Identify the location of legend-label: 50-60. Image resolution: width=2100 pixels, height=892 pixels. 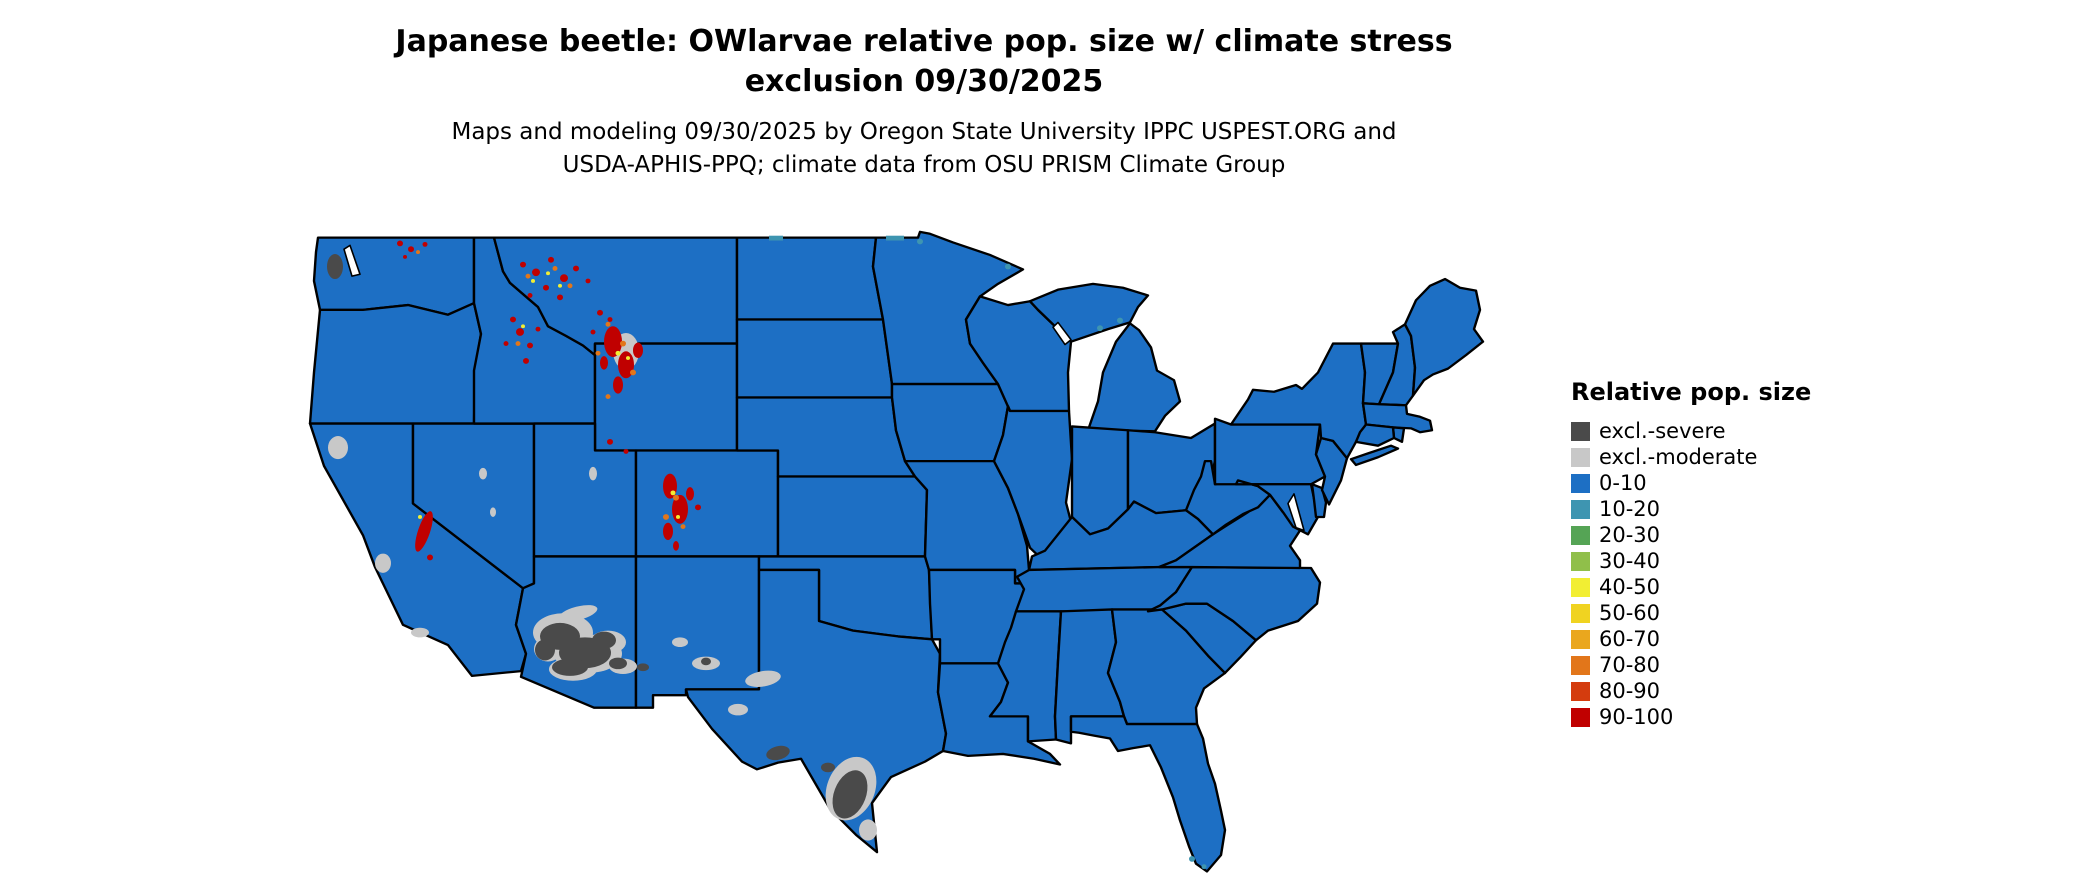
(1630, 613).